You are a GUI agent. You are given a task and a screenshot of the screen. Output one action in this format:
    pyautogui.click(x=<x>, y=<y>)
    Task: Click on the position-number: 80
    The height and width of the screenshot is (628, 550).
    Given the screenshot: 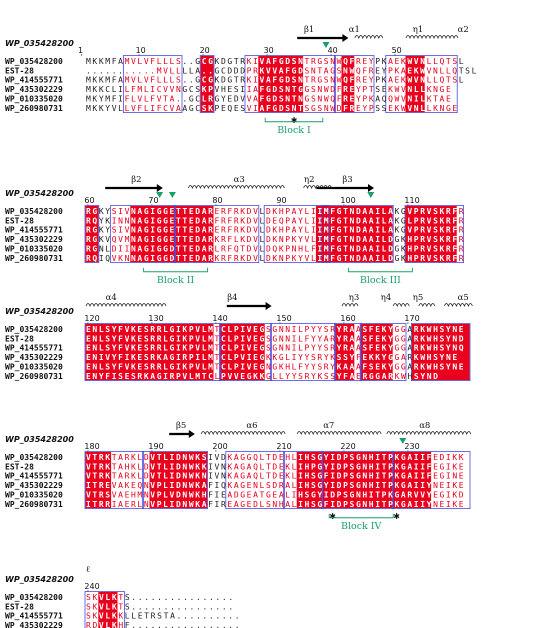 What is the action you would take?
    pyautogui.click(x=217, y=200)
    